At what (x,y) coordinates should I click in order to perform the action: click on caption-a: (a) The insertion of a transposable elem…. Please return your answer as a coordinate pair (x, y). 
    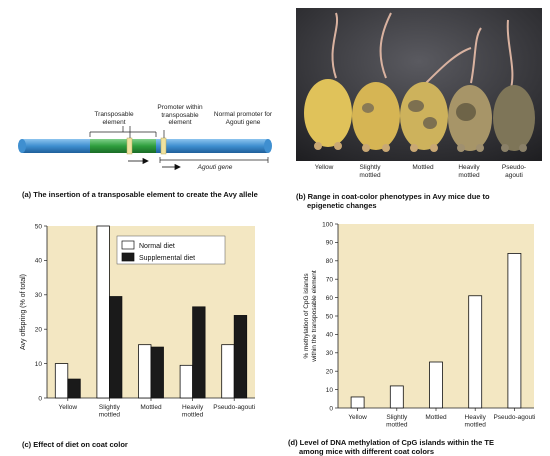
    Looking at the image, I should click on (140, 194).